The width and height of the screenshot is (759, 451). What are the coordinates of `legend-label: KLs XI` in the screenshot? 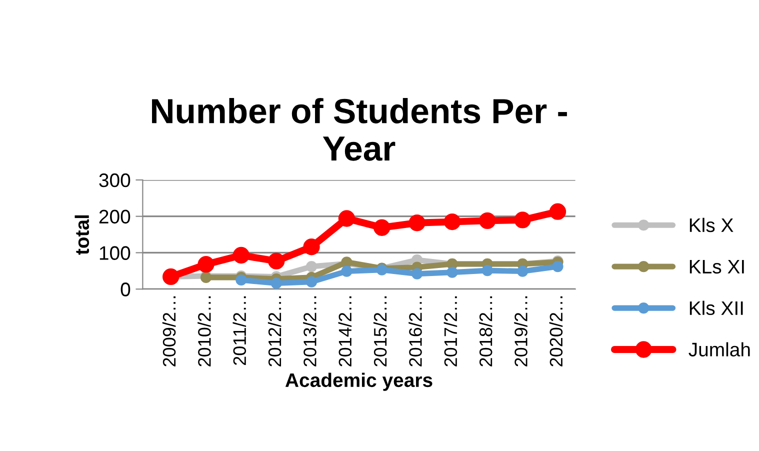 It's located at (717, 267).